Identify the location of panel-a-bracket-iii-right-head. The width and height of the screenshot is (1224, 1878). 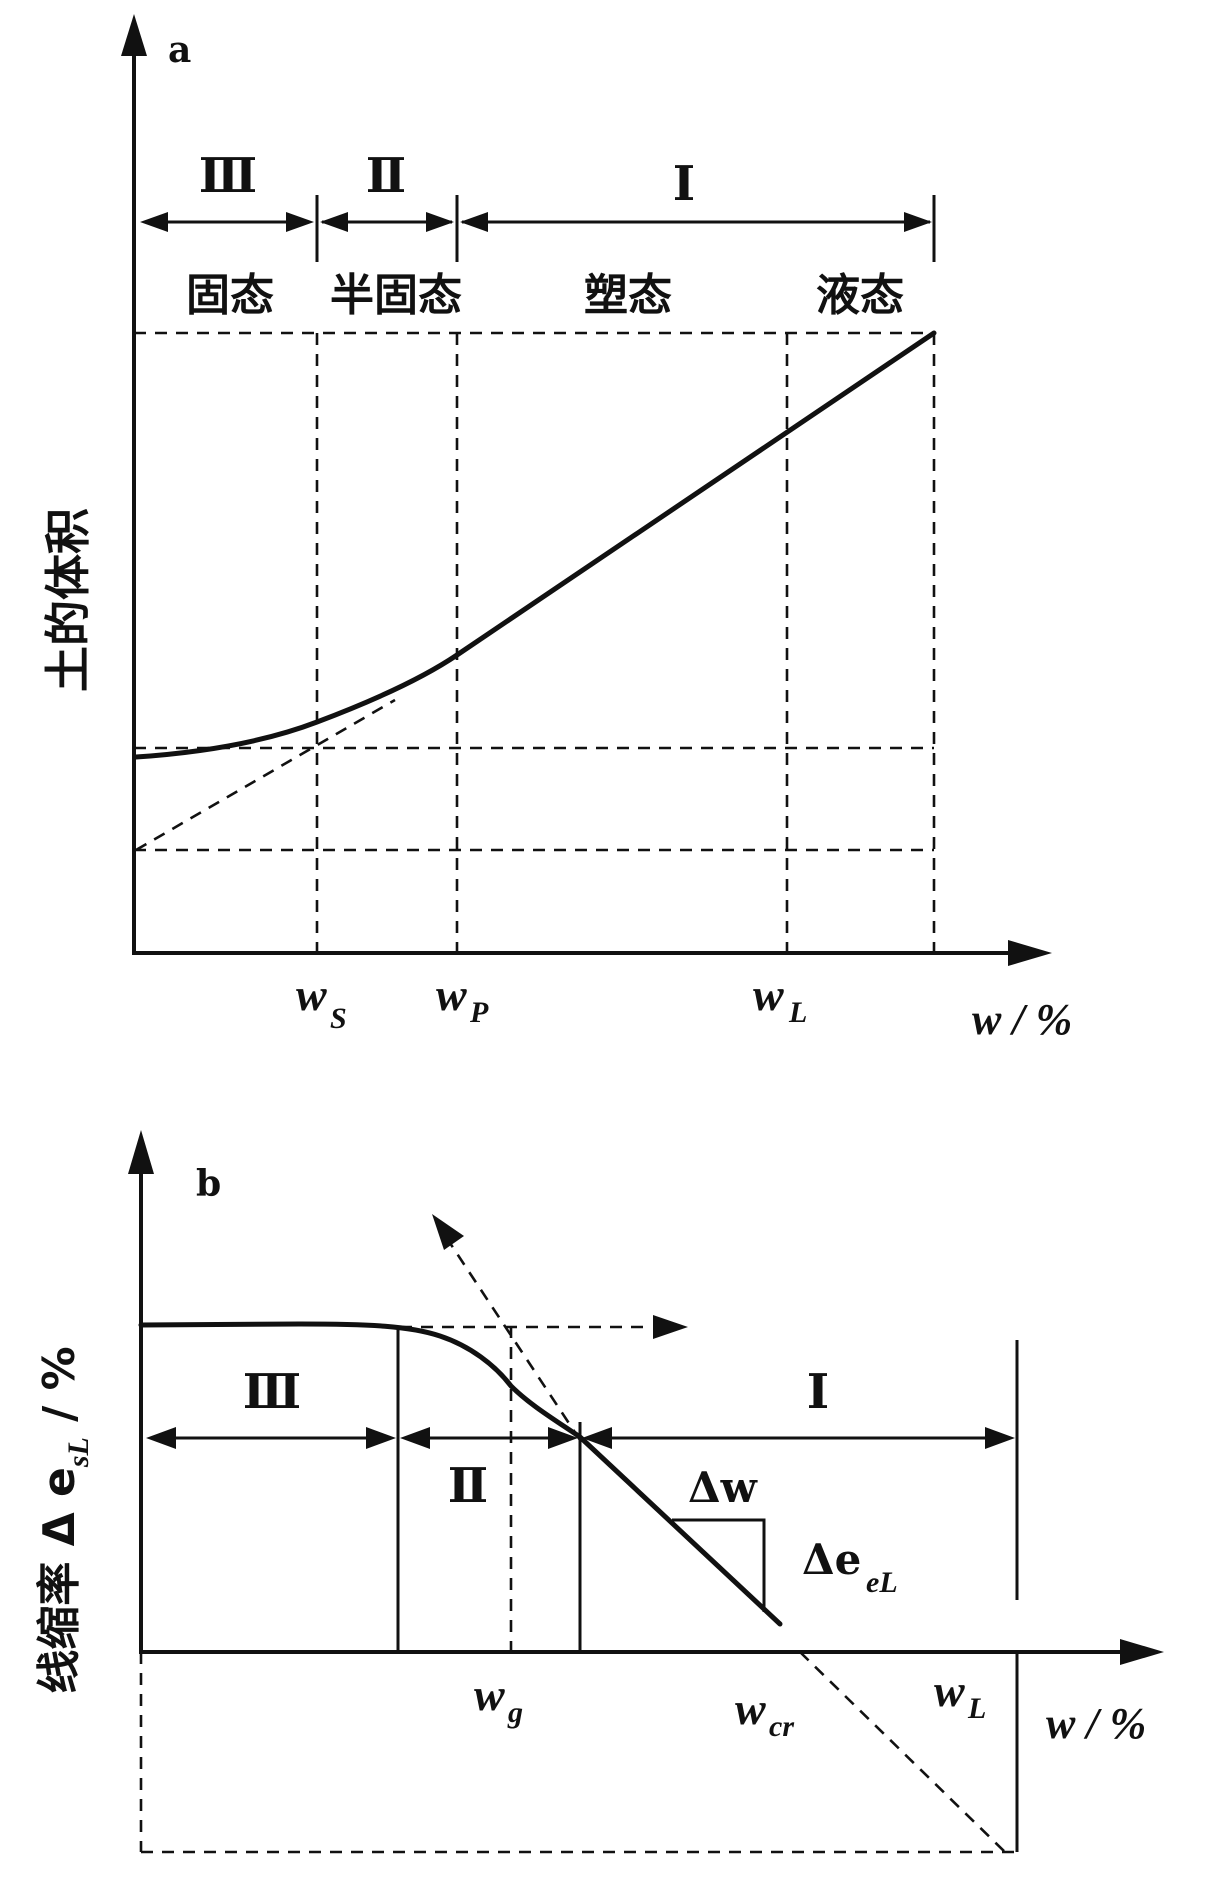
(300, 222).